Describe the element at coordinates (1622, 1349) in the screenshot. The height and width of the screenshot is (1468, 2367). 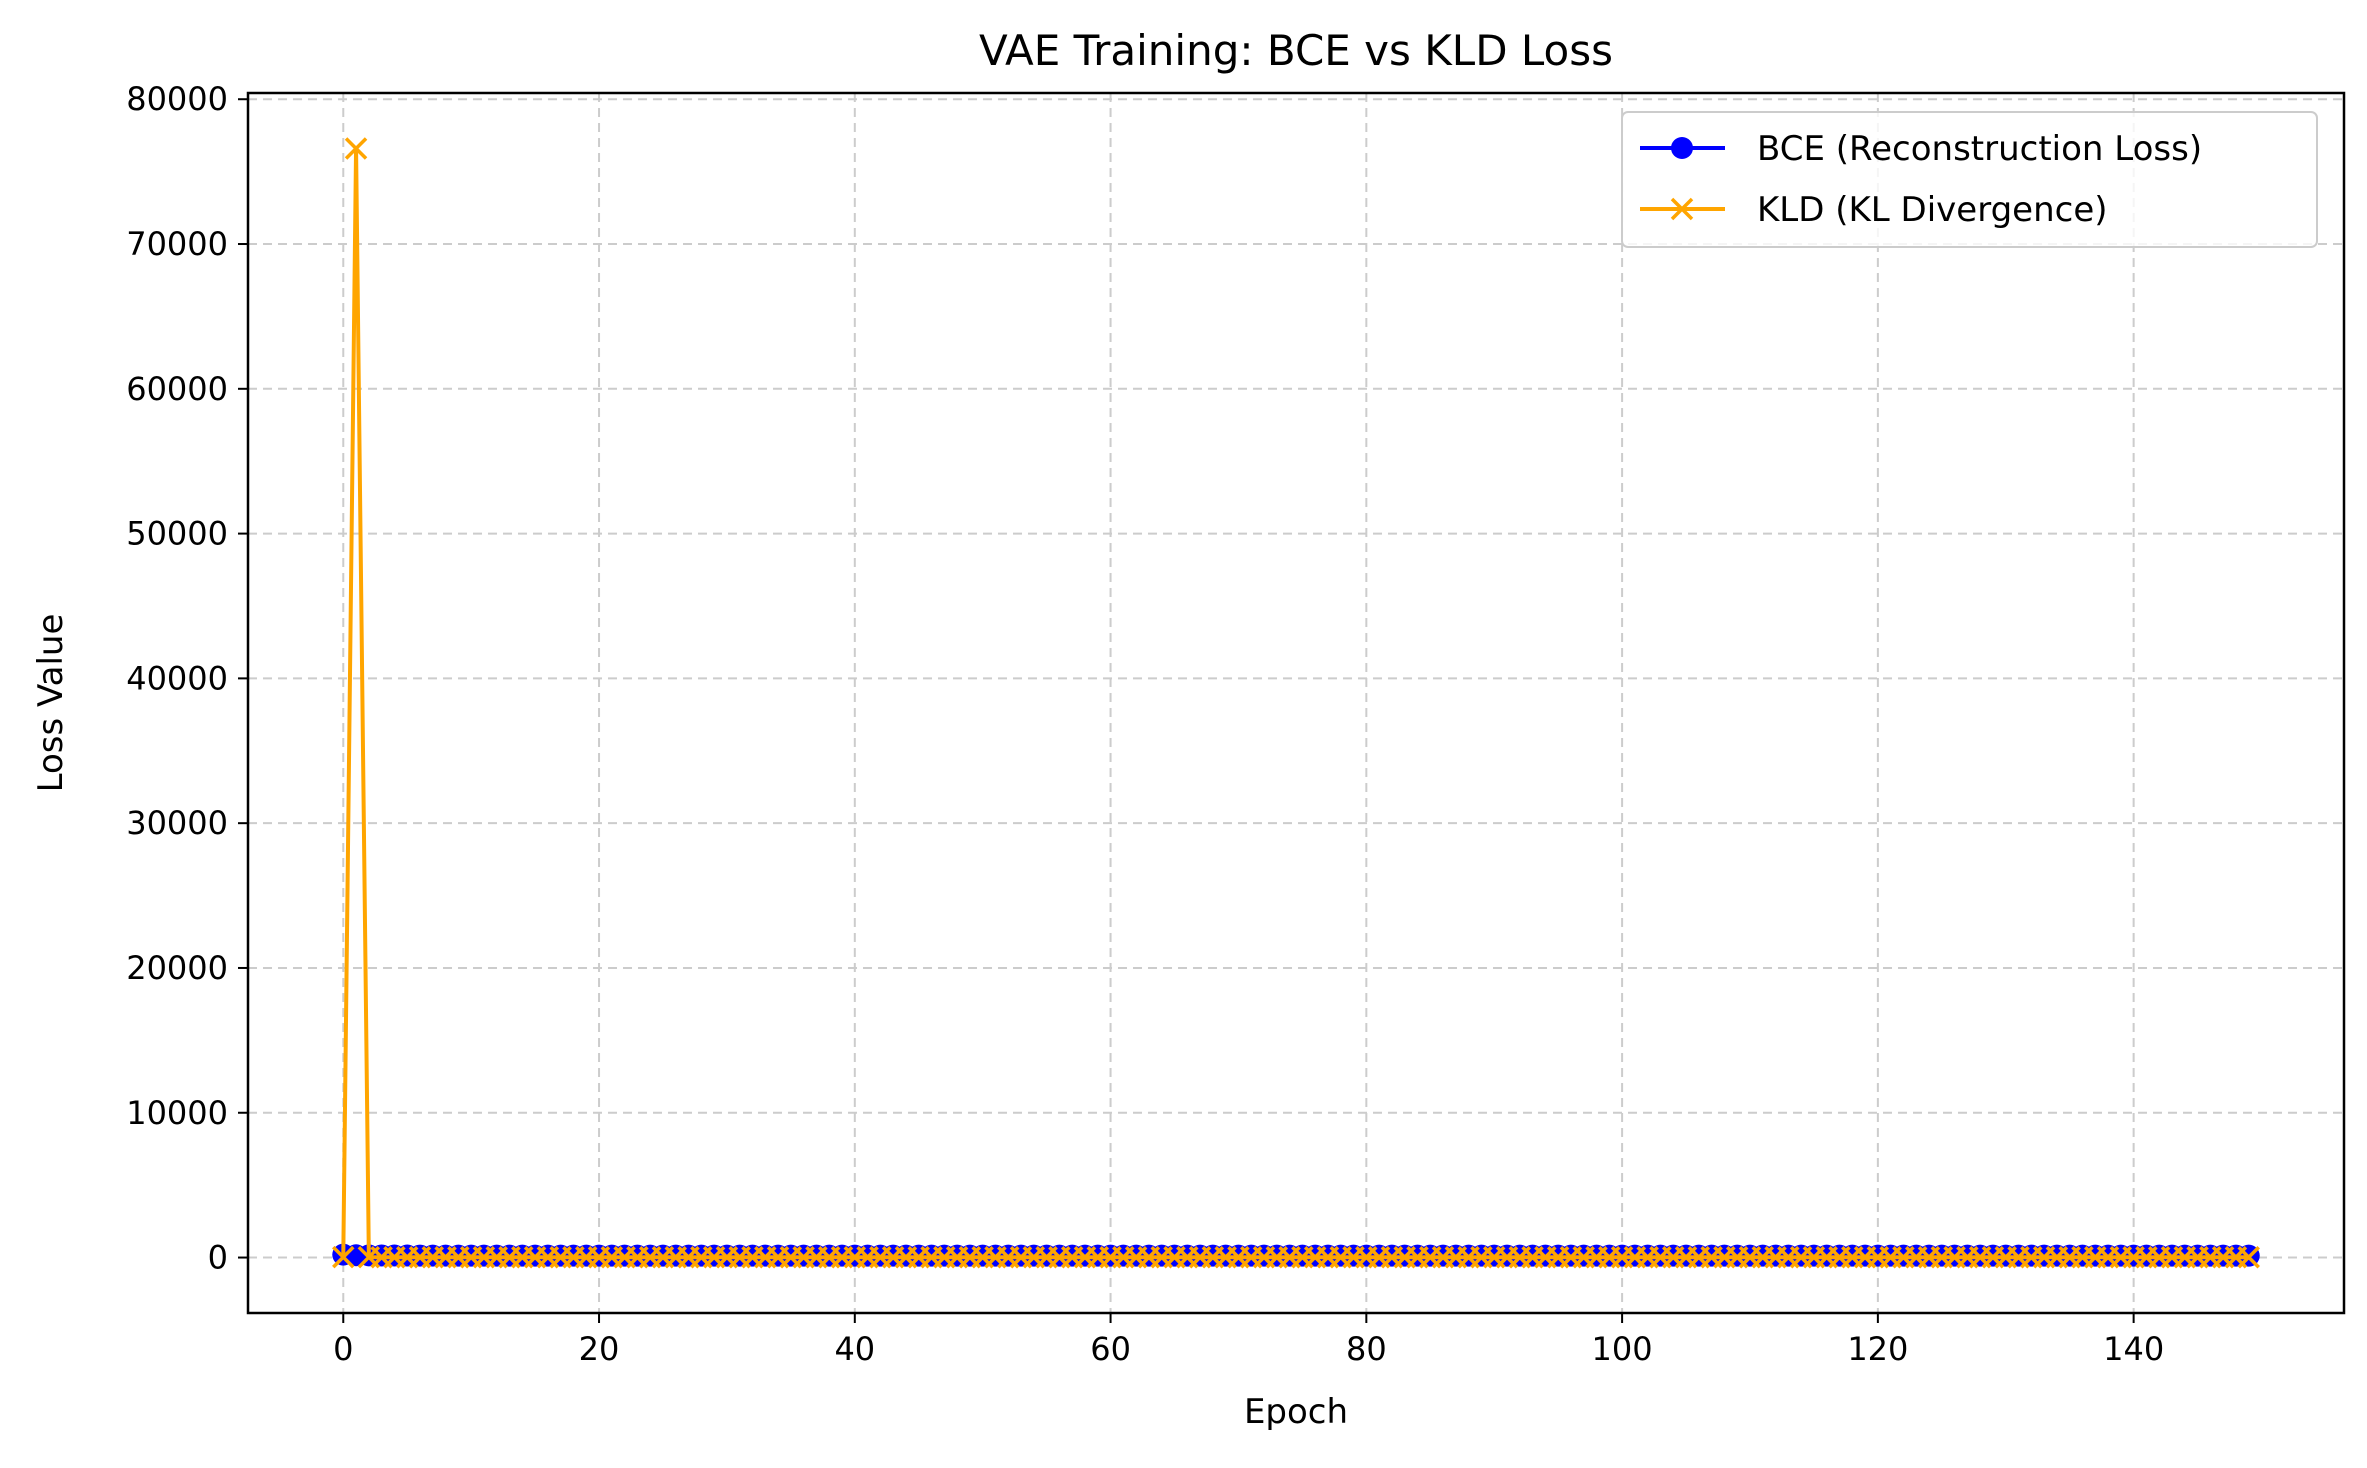
I see `x-tick-label: 100` at that location.